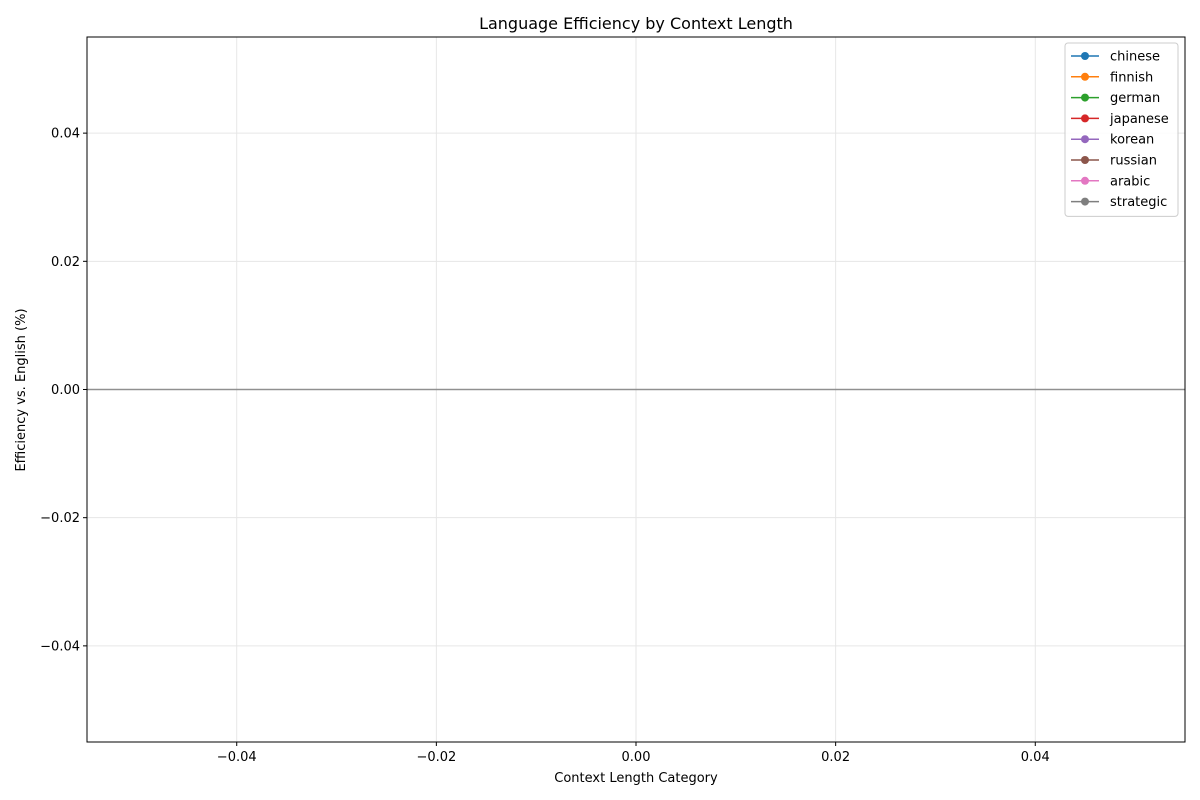 The image size is (1200, 800). What do you see at coordinates (21, 389) in the screenshot?
I see `y-axis-label: Efficiency vs. English (%)` at bounding box center [21, 389].